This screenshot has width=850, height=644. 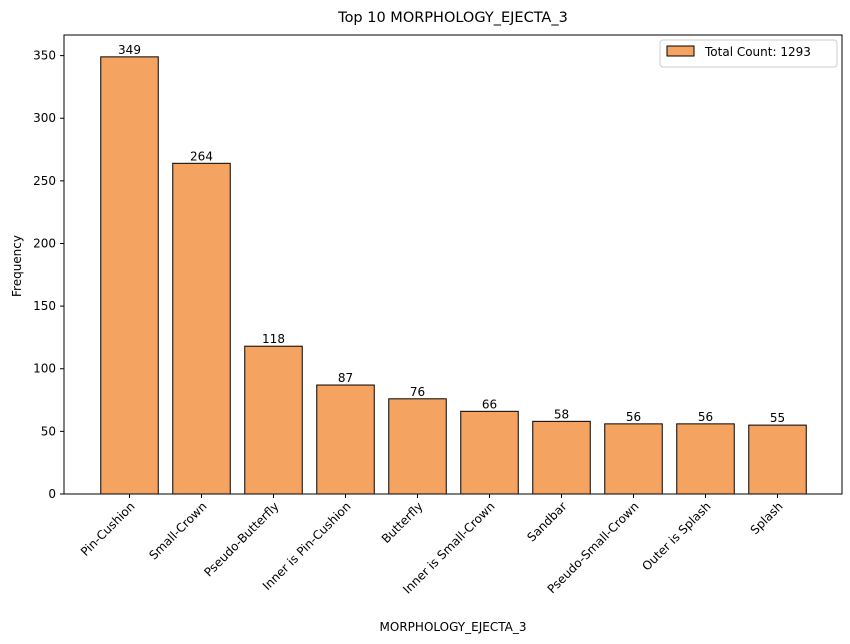 I want to click on y-tick-label: 0, so click(x=52, y=494).